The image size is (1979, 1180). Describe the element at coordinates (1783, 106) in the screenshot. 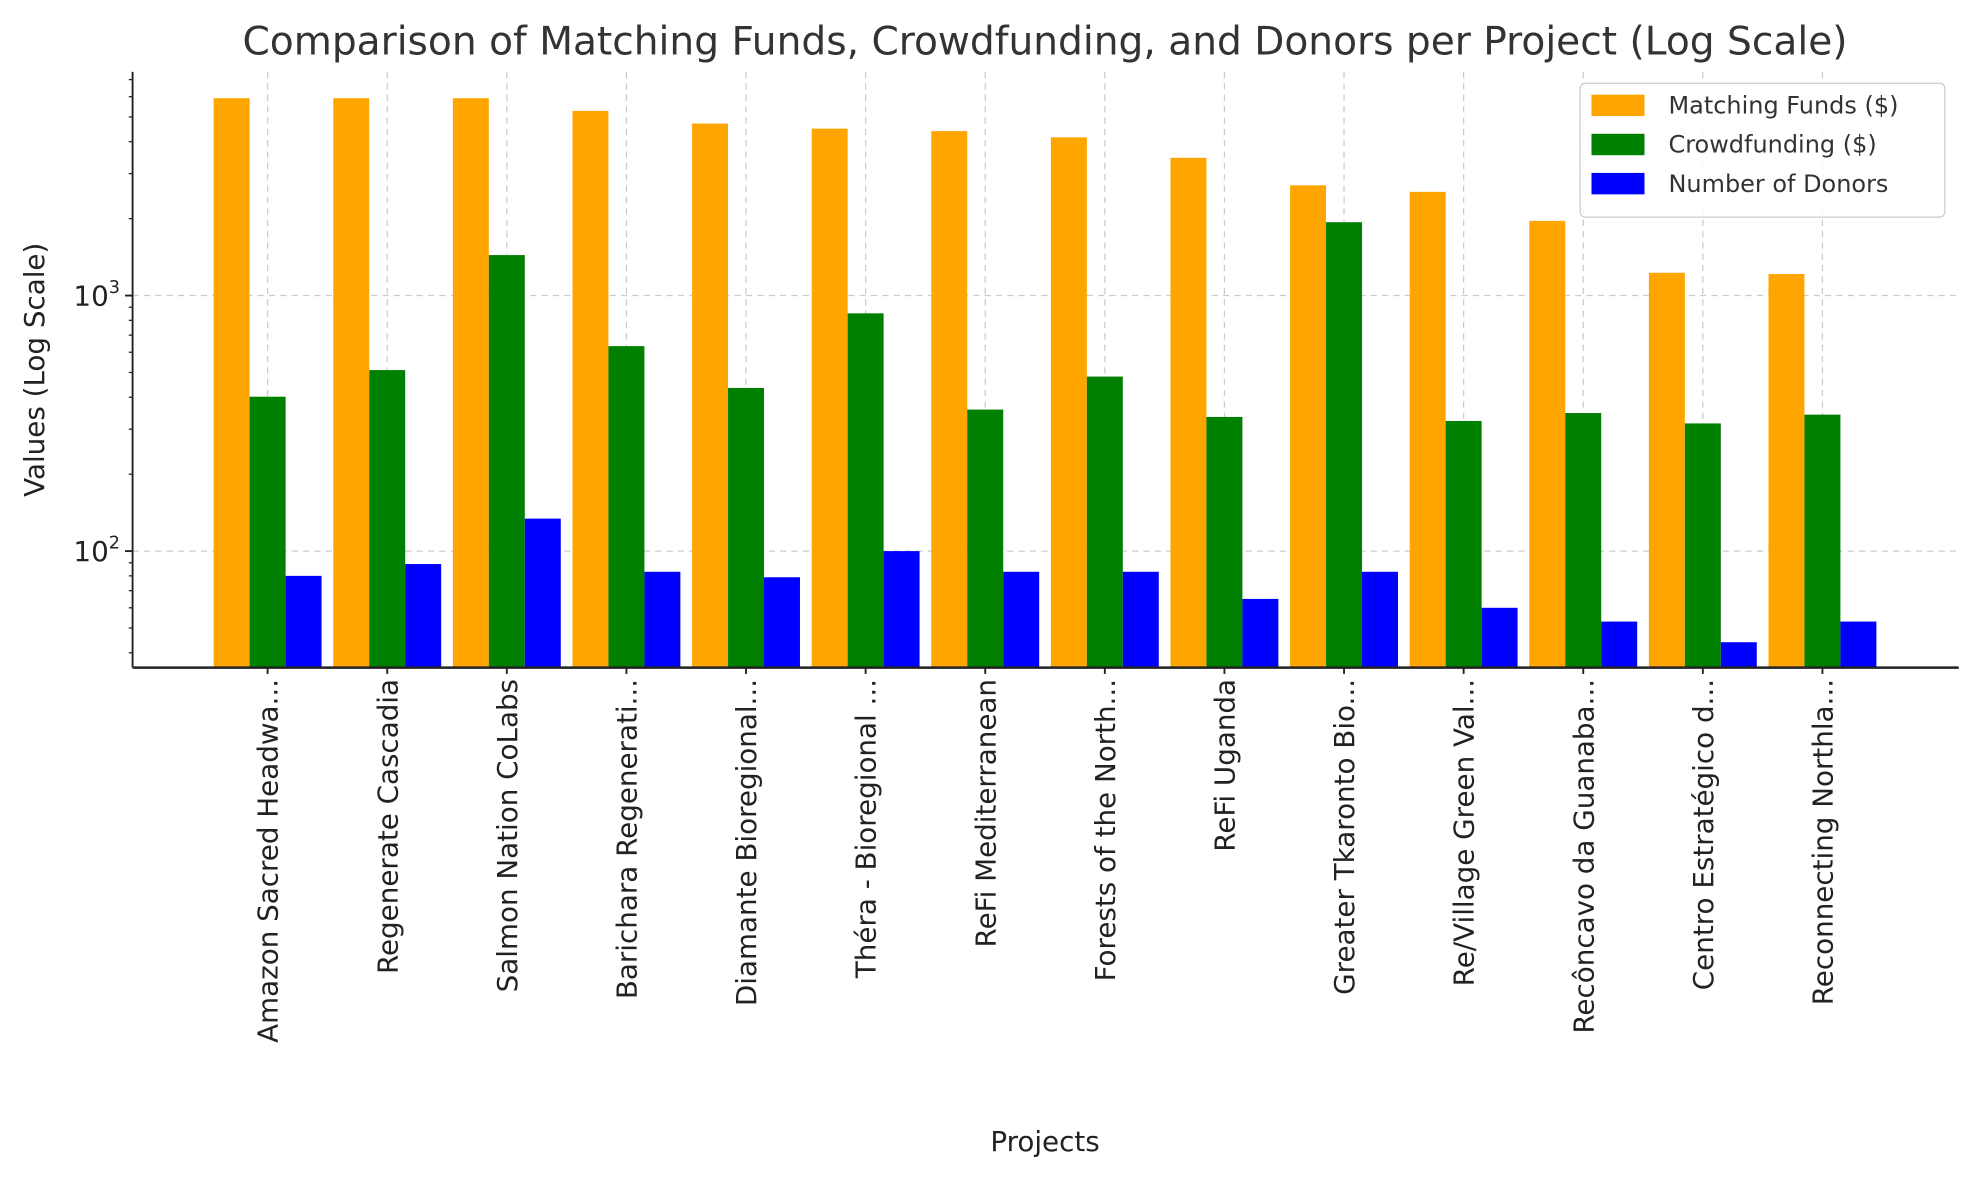

I see `legend-label: Matching Funds ($)` at that location.